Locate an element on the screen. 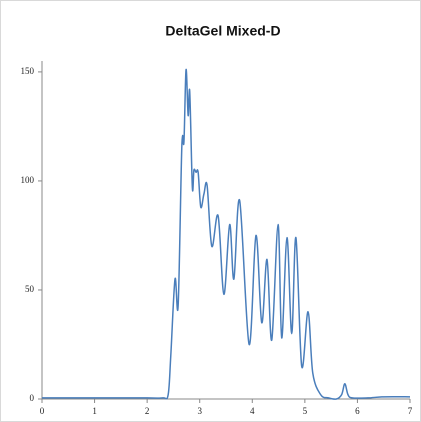 The width and height of the screenshot is (421, 422). x-tick-label: 6 is located at coordinates (357, 411).